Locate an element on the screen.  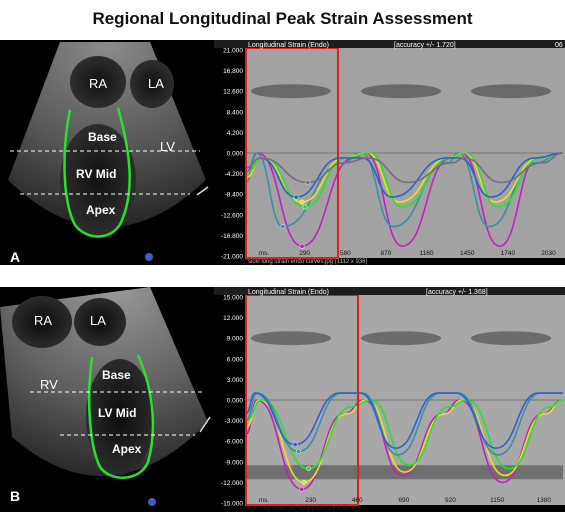
x-tick-label: 230 is located at coordinates (310, 500).